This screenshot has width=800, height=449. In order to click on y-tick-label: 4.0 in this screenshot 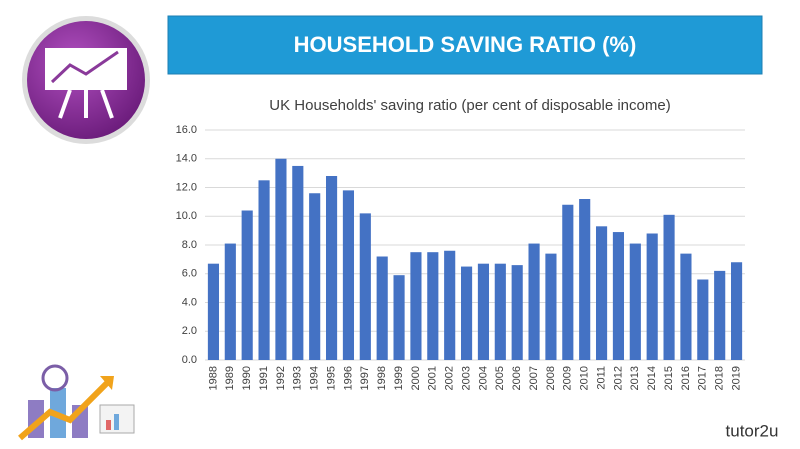, I will do `click(189, 302)`.